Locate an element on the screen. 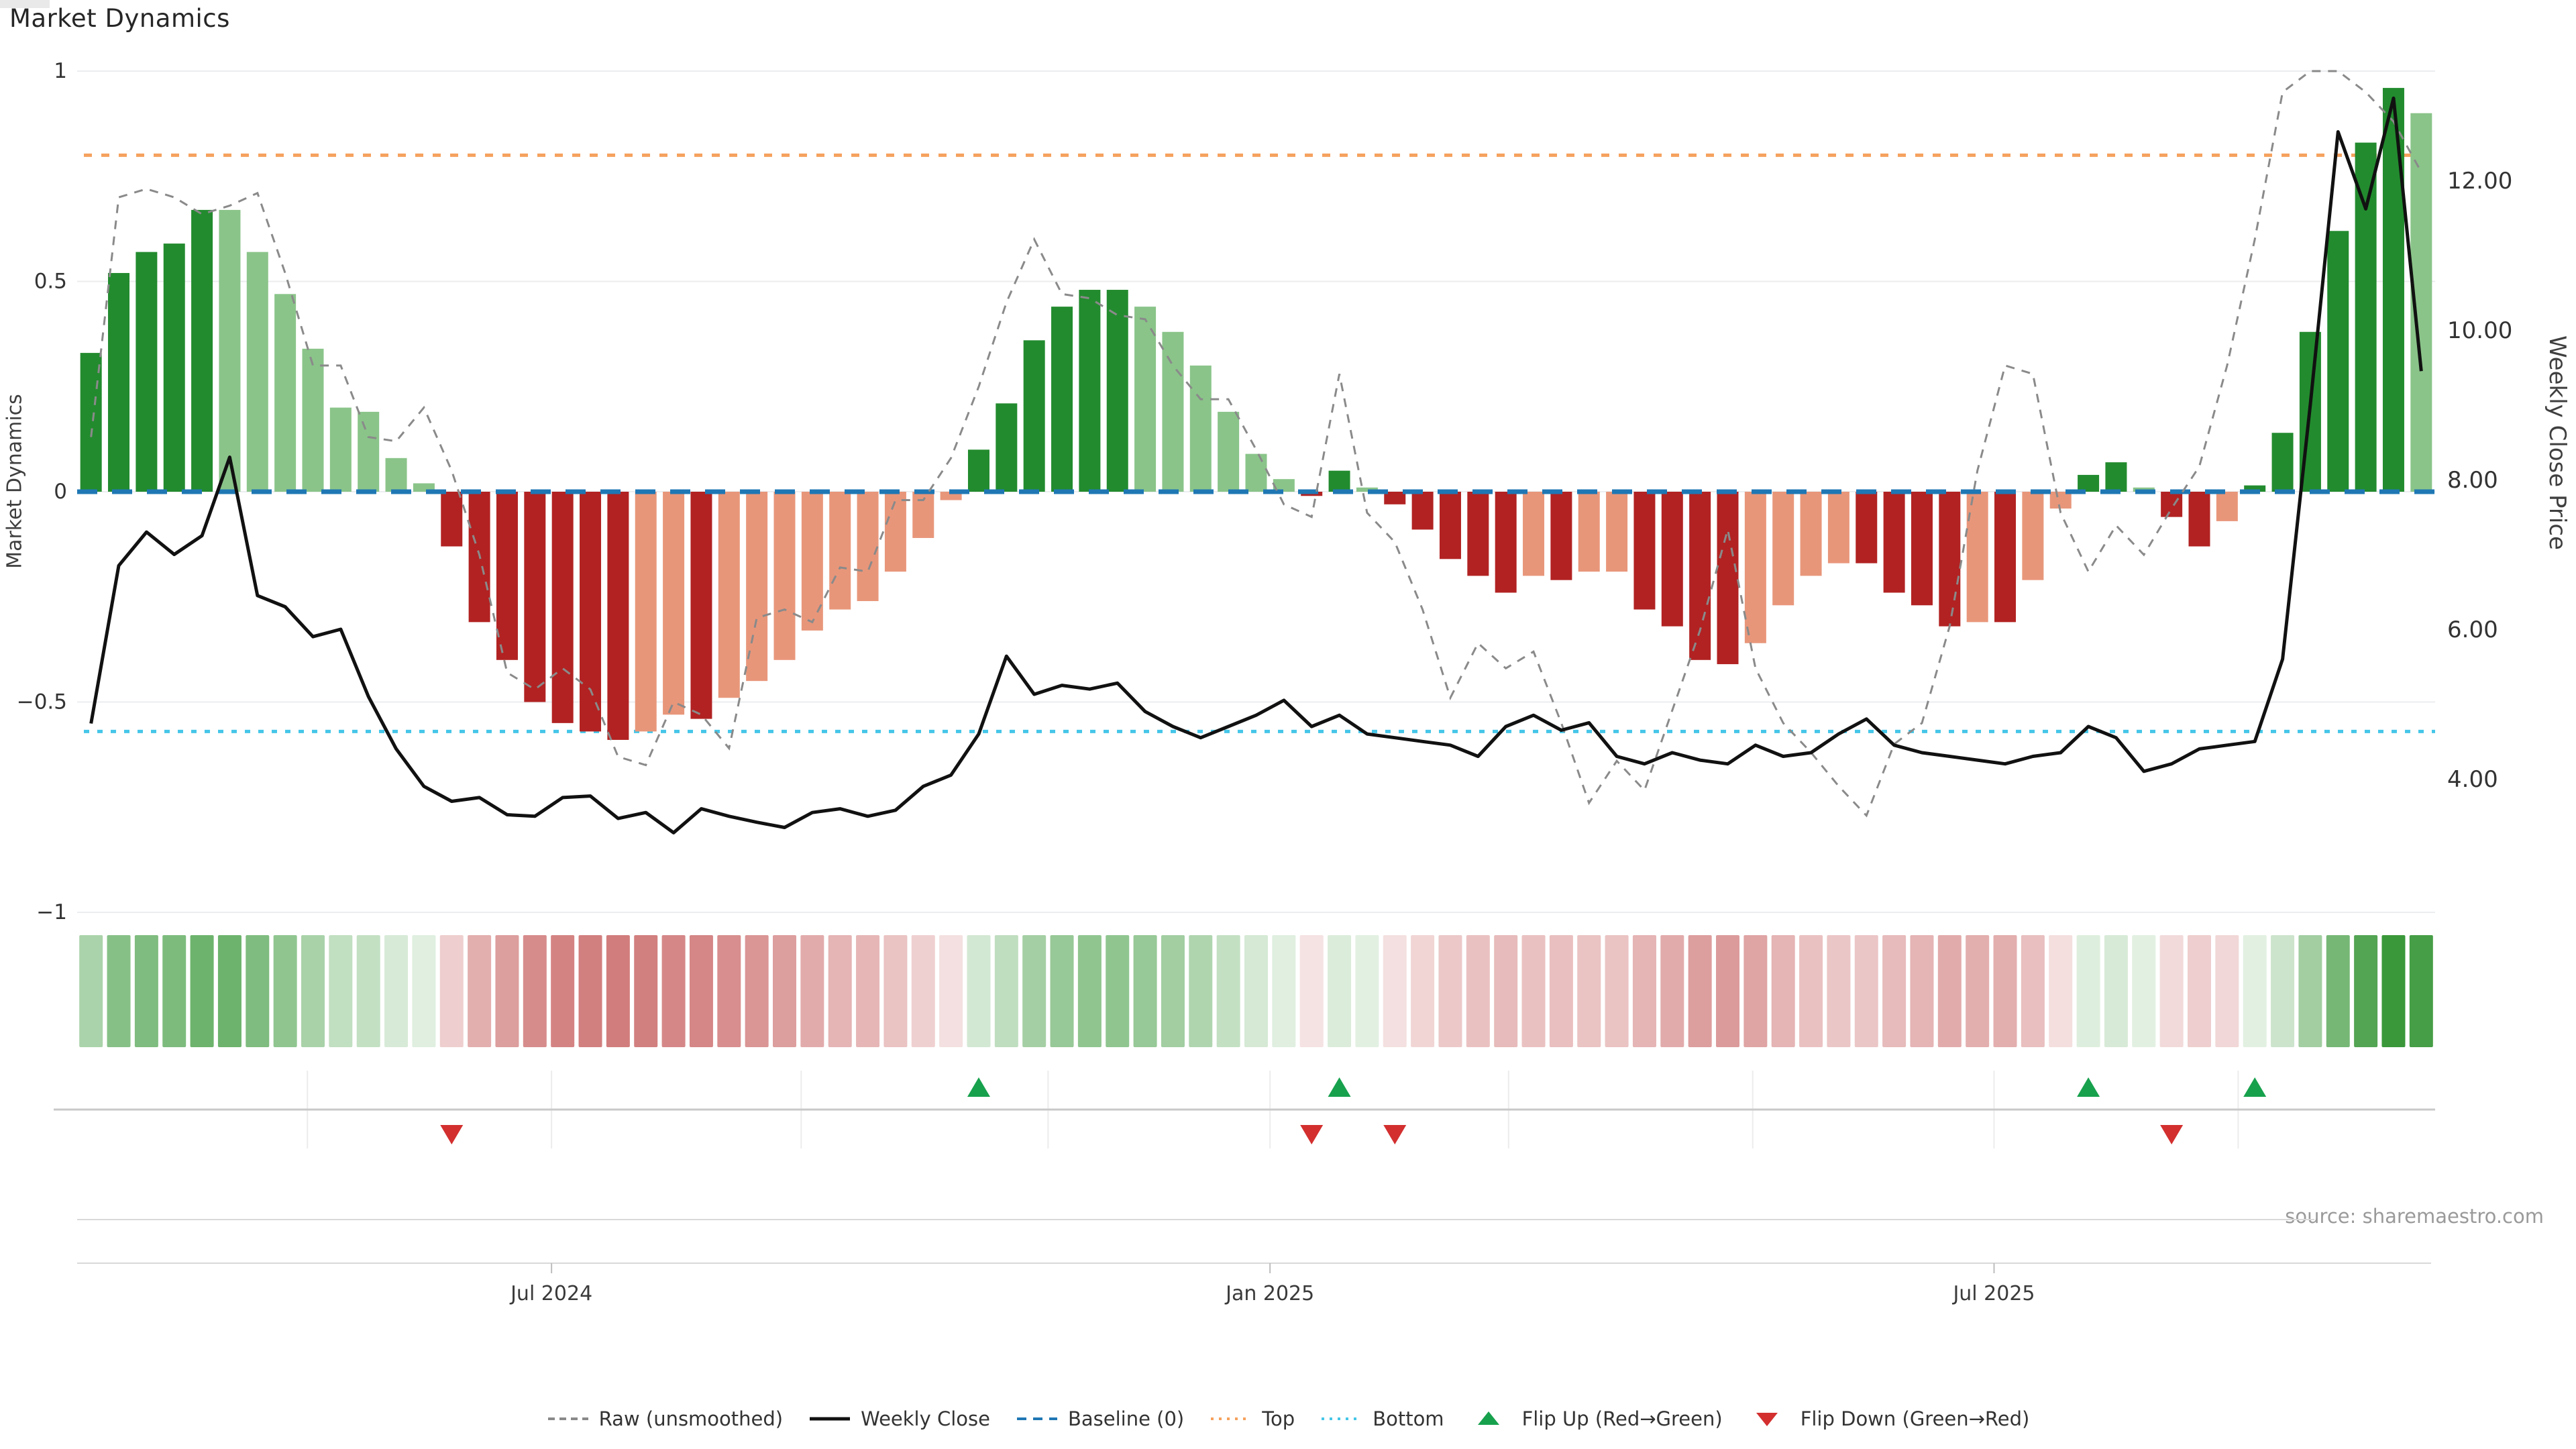 The height and width of the screenshot is (1449, 2576). left-tick-label: −1 is located at coordinates (51, 912).